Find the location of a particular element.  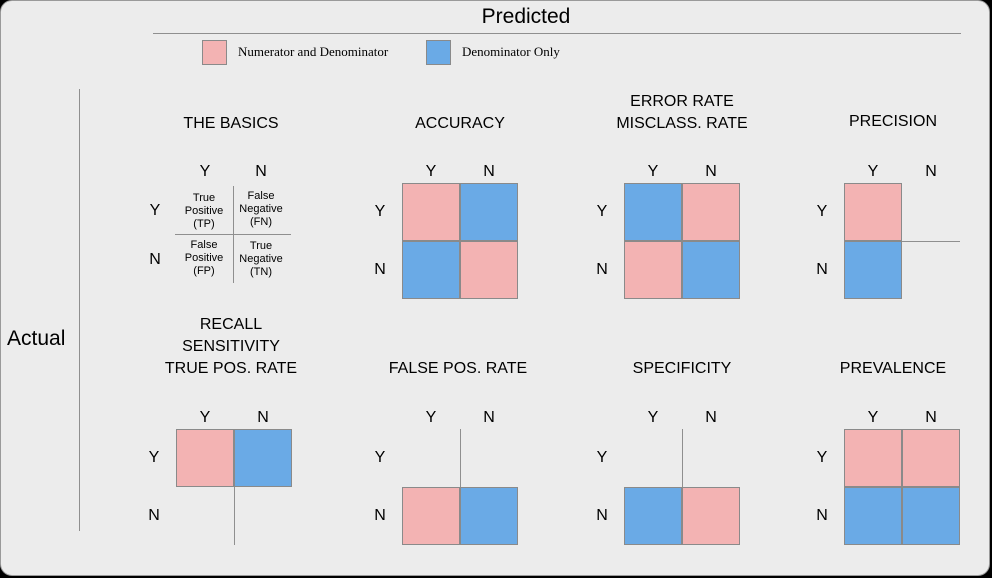

basics-false-negative: False Negative (FN) is located at coordinates (261, 209).